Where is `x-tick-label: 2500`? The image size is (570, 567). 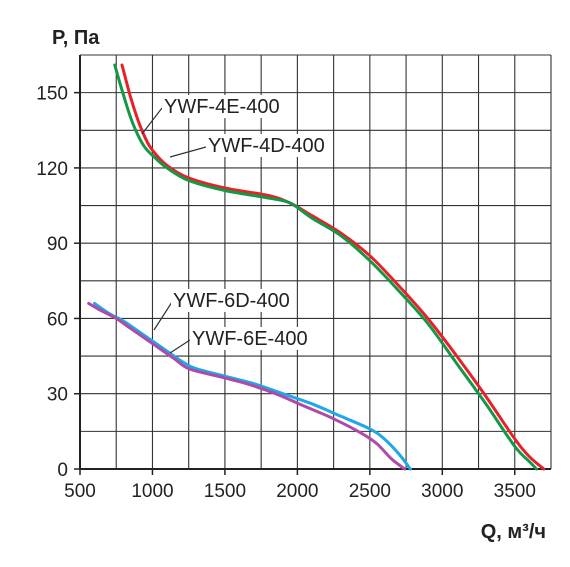
x-tick-label: 2500 is located at coordinates (370, 491).